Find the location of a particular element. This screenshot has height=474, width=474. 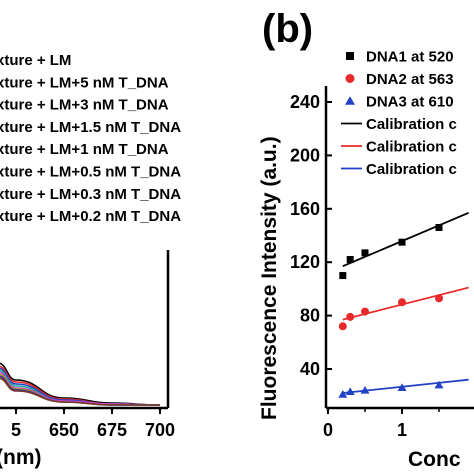

panel-b-legend-label: DNA2 at 563 is located at coordinates (410, 79).